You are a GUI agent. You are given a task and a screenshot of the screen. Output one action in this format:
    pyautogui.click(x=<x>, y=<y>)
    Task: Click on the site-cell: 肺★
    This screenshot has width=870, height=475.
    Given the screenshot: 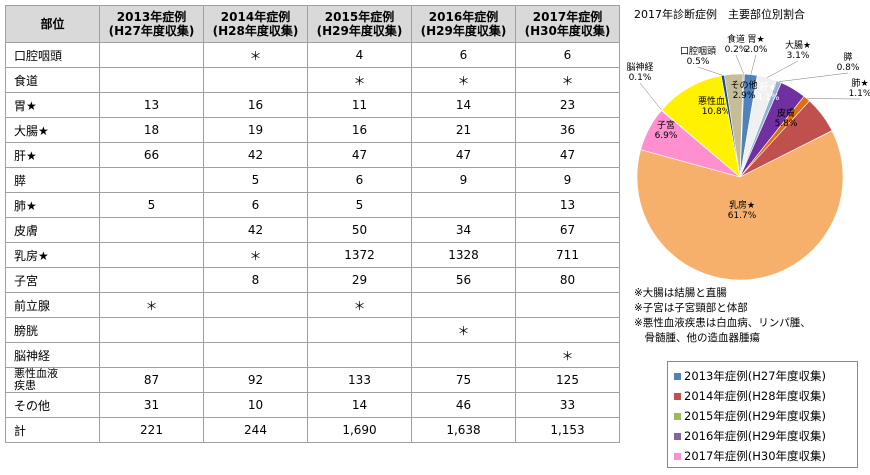 What is the action you would take?
    pyautogui.click(x=52, y=205)
    